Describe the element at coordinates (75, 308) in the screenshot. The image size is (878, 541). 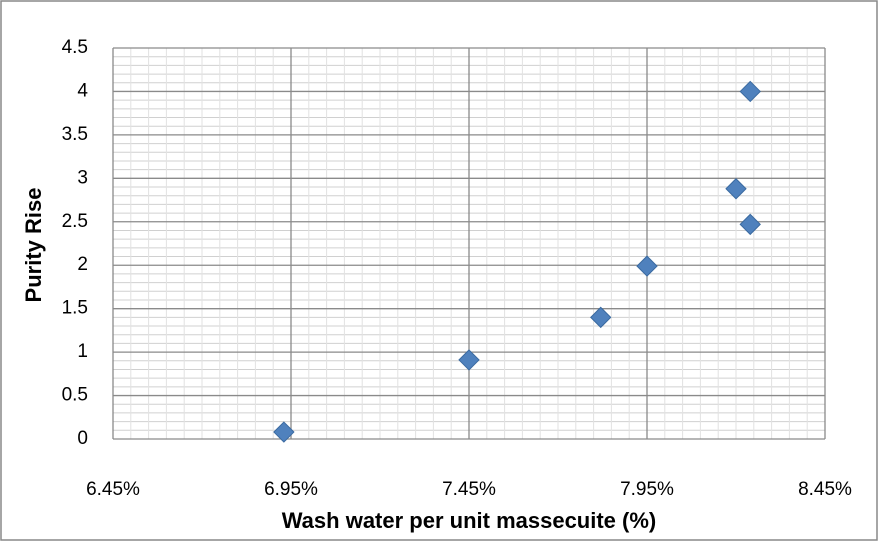
I see `y-tick-label: 1.5` at that location.